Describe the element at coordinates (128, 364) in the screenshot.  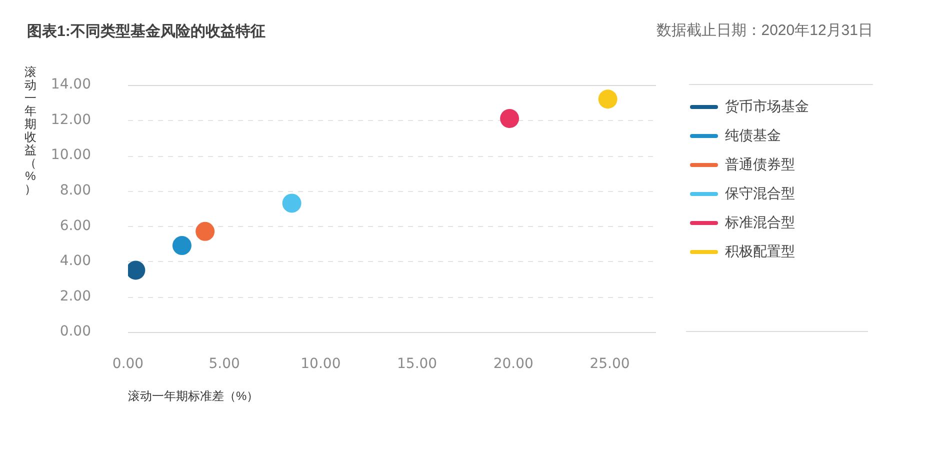
I see `x-tick-label: 0.00` at that location.